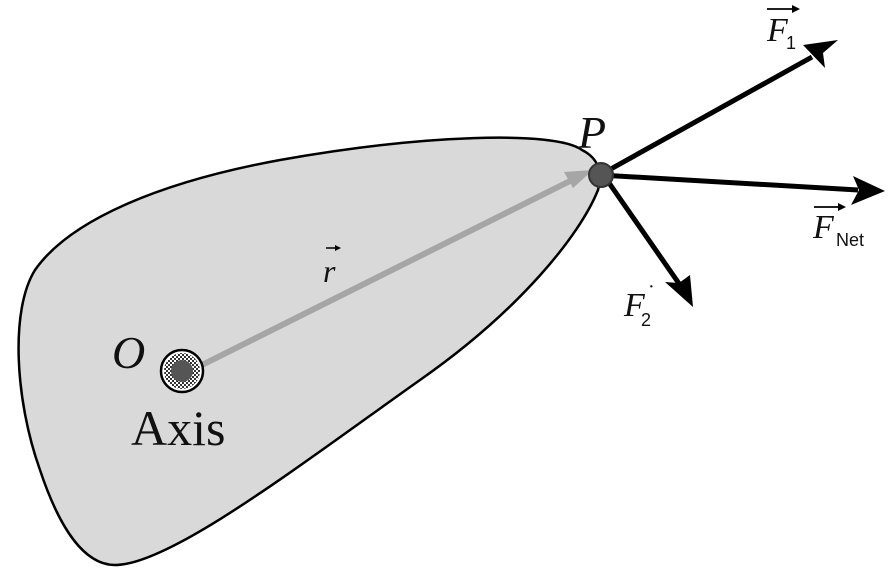 This screenshot has width=892, height=570. Describe the element at coordinates (651, 287) in the screenshot. I see `f2-mark: ·` at that location.